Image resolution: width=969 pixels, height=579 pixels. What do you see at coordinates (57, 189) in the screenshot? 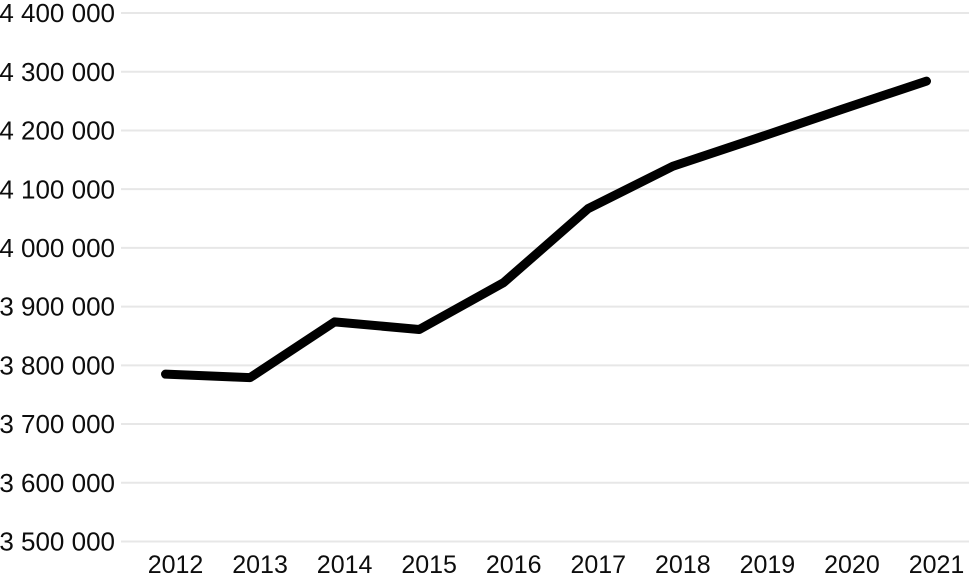
I see `y-axis-tick-label: 4 100 000` at bounding box center [57, 189].